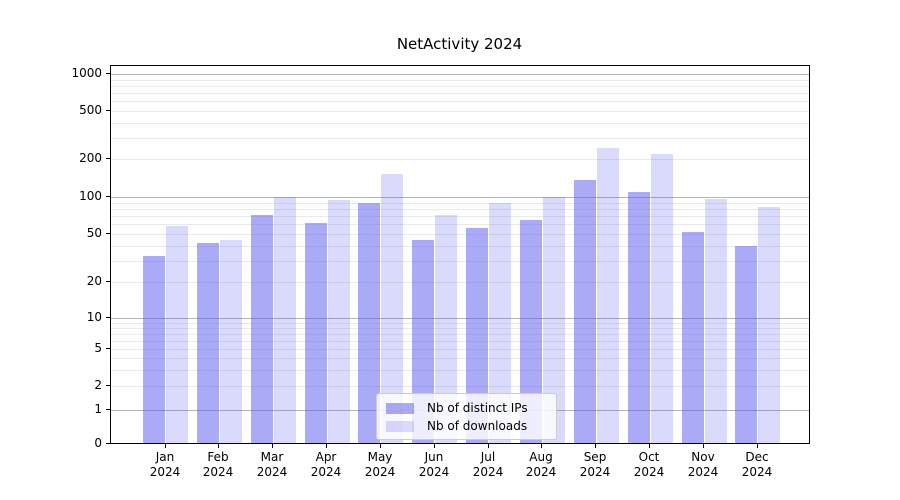 The image size is (900, 500). Describe the element at coordinates (94, 233) in the screenshot. I see `y-tick-label: 50` at that location.